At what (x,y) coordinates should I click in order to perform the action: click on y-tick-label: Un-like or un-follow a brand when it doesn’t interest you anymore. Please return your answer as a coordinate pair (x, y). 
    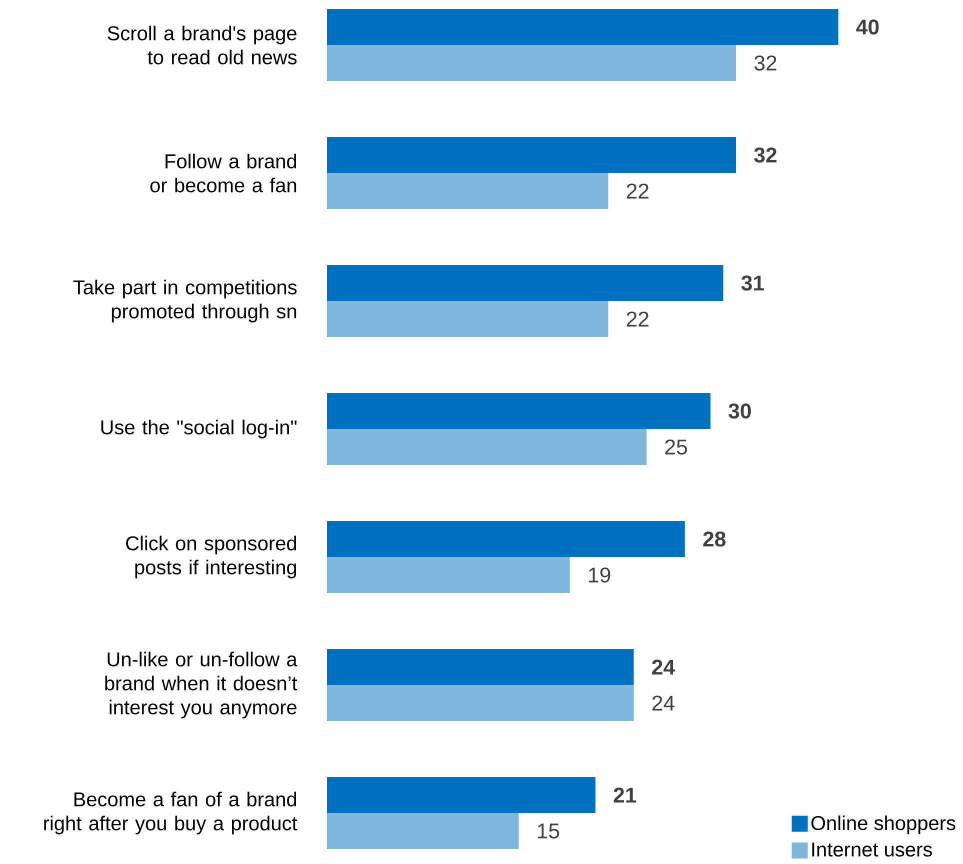
    Looking at the image, I should click on (201, 685).